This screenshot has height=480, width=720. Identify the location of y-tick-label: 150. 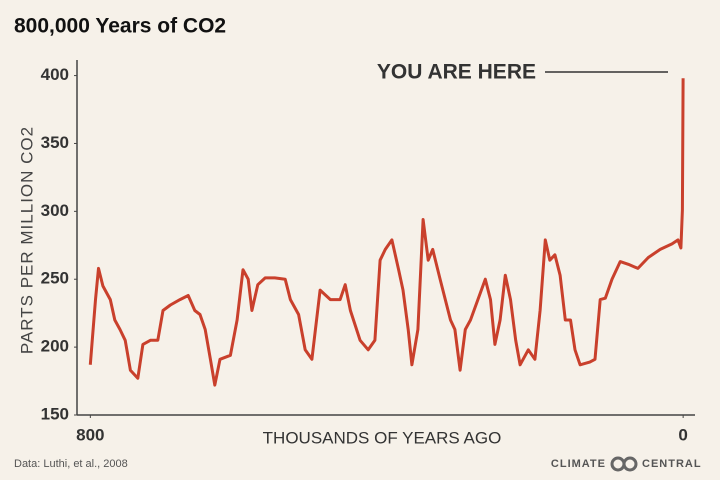
(55, 413).